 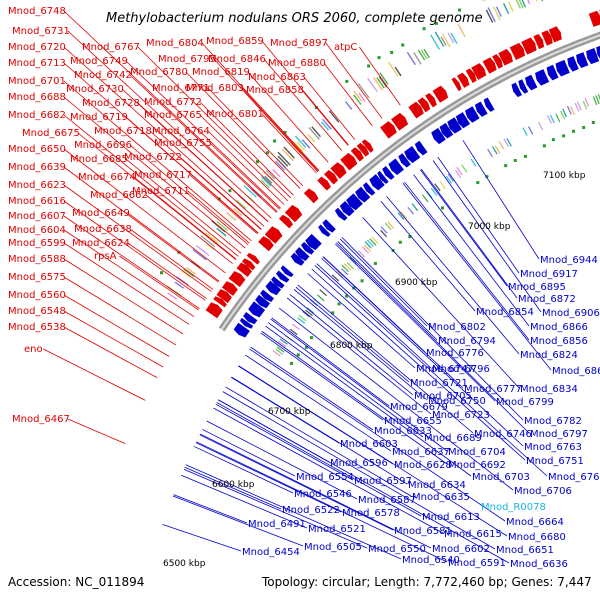 What do you see at coordinates (99, 61) in the screenshot?
I see `forward-gene-label: Mnod_6749` at bounding box center [99, 61].